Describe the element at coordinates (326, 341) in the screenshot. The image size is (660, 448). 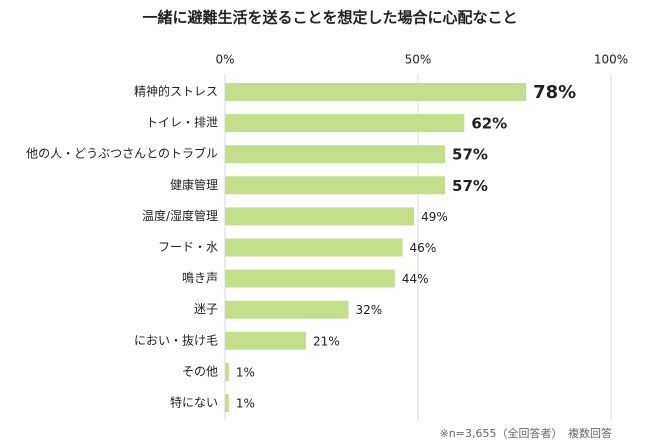
I see `value-label: 21%` at that location.